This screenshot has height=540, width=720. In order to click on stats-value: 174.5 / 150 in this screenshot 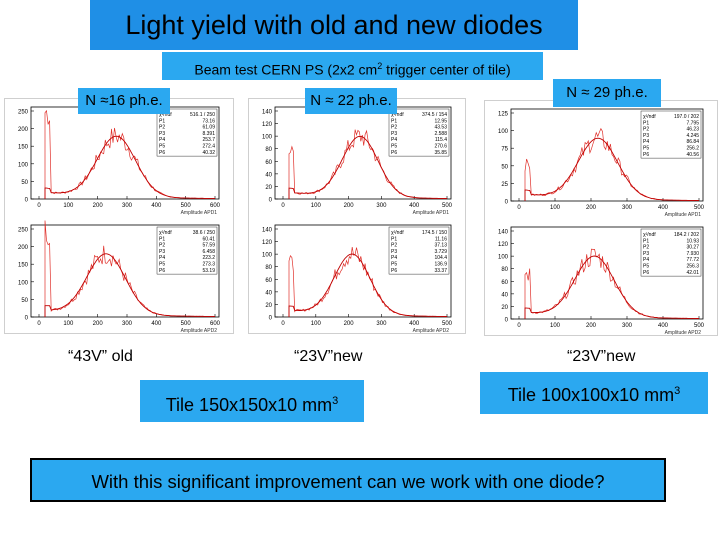, I will do `click(434, 233)`.